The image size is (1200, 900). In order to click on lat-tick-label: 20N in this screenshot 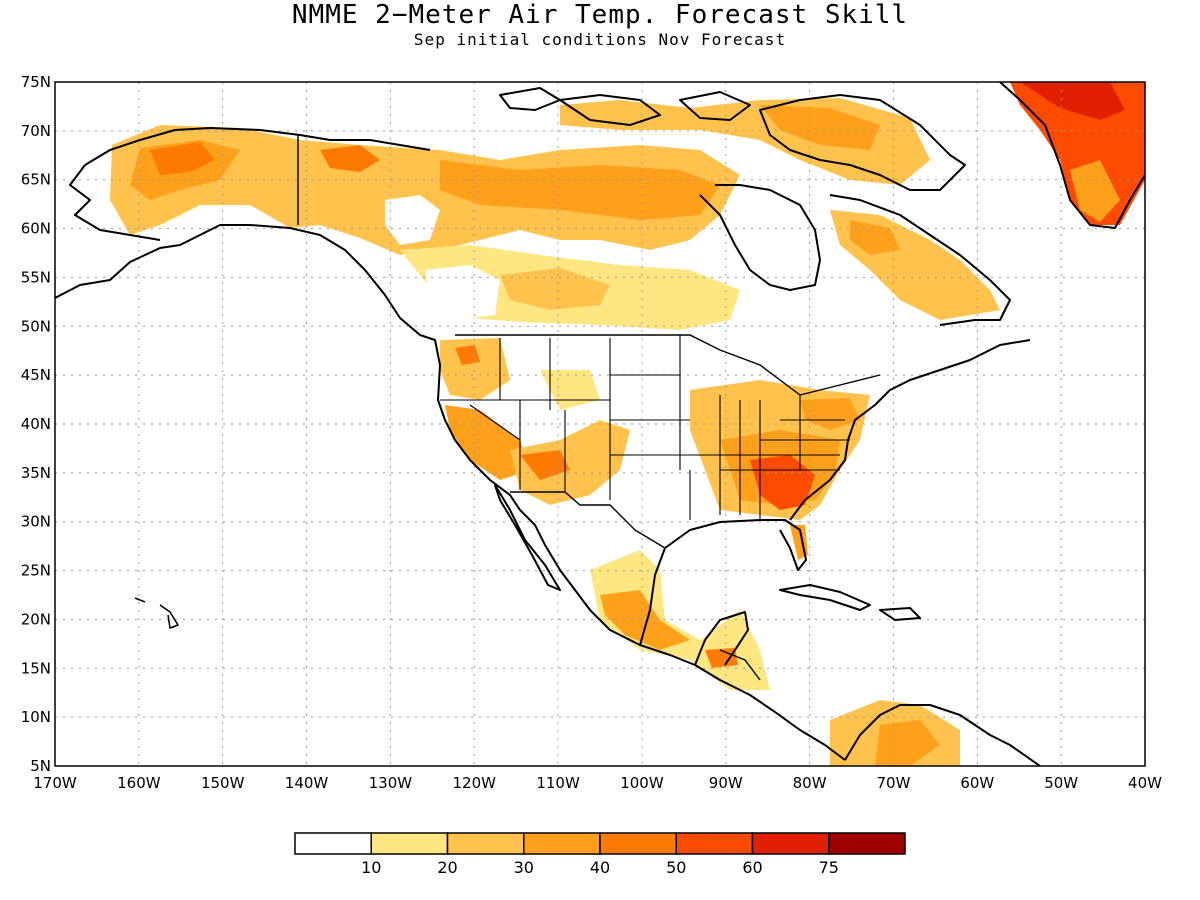, I will do `click(36, 619)`.